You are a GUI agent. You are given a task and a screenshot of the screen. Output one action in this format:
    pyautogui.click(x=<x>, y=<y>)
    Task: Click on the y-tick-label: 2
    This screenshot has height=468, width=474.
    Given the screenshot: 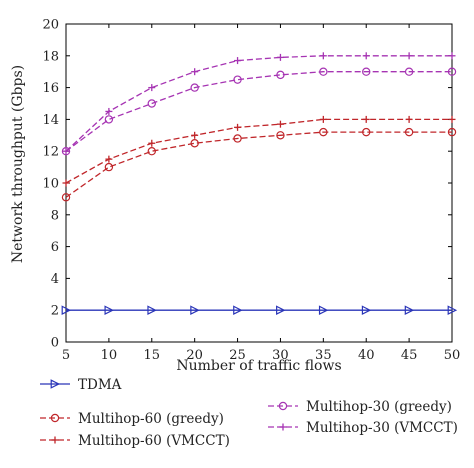 What is the action you would take?
    pyautogui.click(x=55, y=311)
    